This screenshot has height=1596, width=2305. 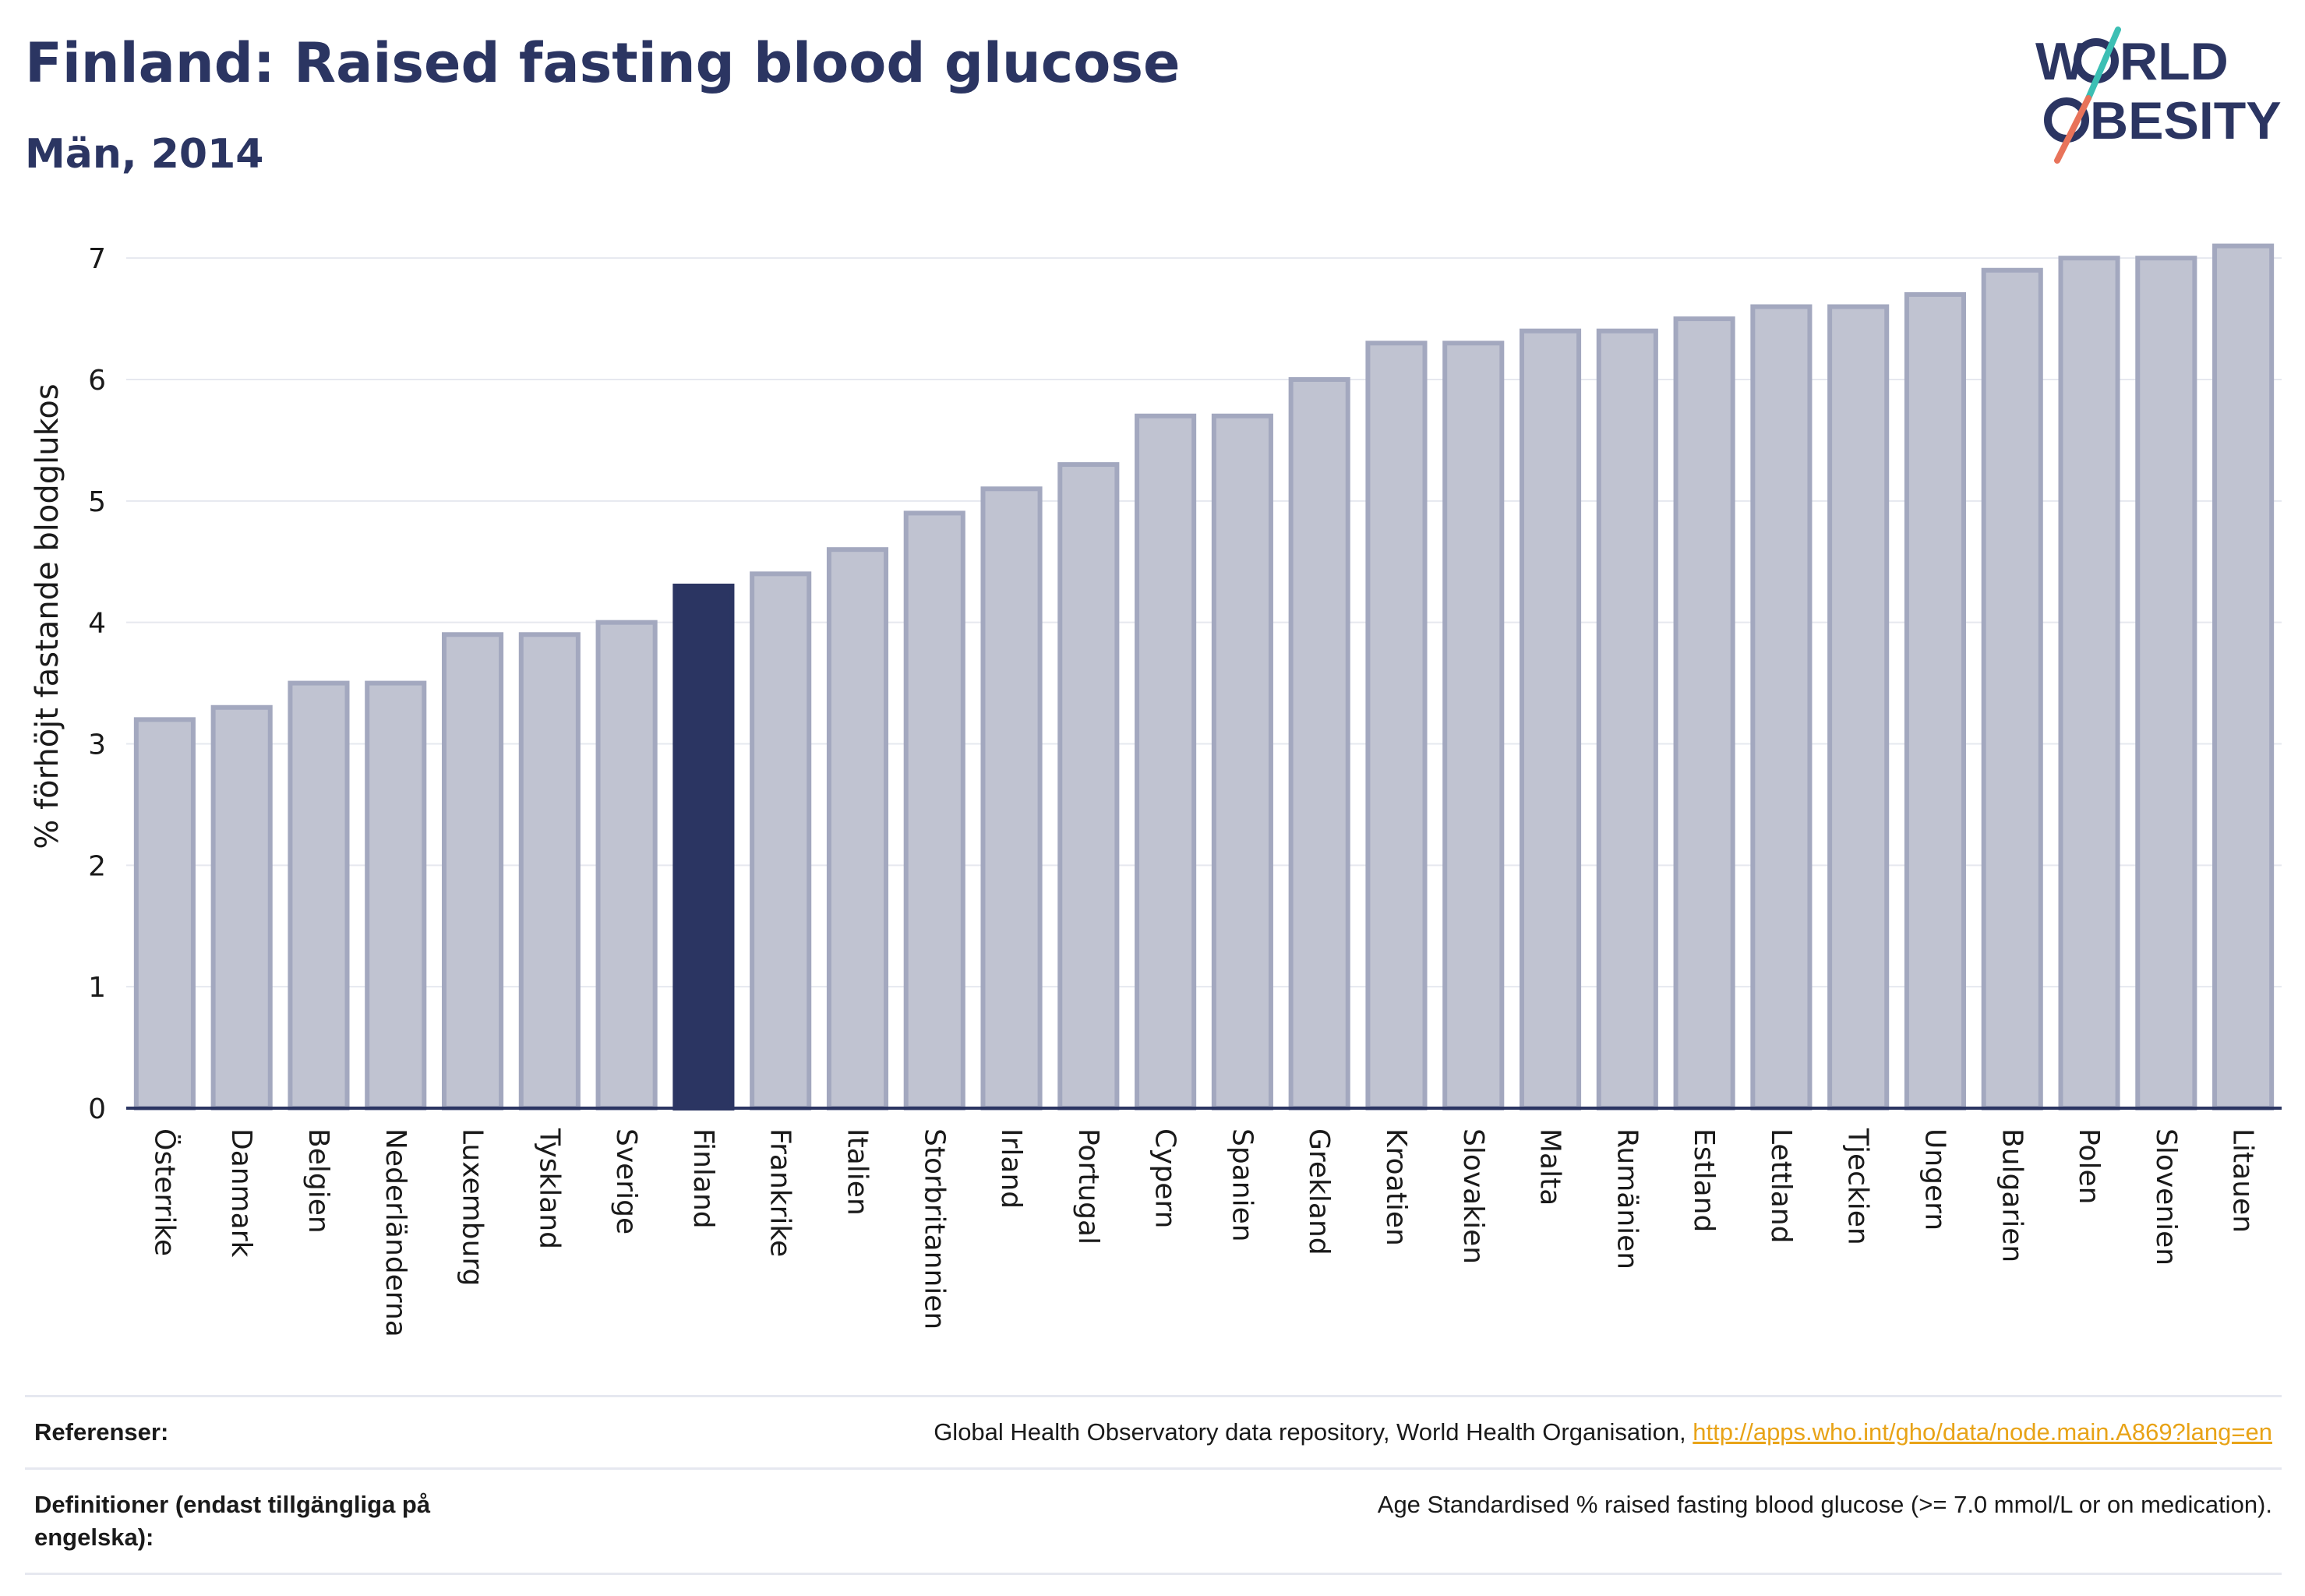 I want to click on x-tick-label: Cypern, so click(x=1165, y=1178).